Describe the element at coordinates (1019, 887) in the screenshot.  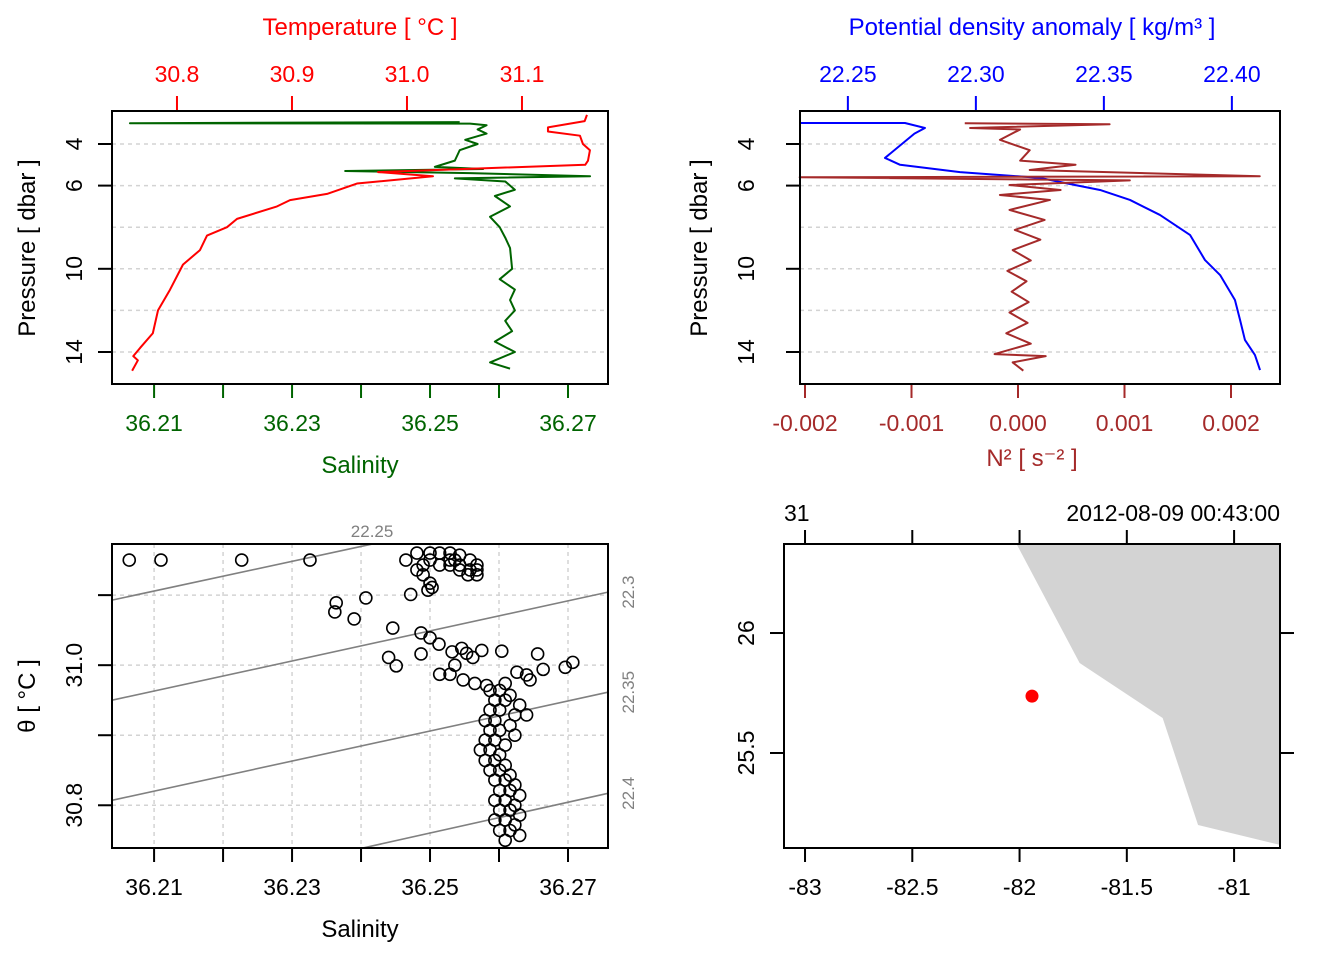
I see `longitude-tick-label: -82` at that location.